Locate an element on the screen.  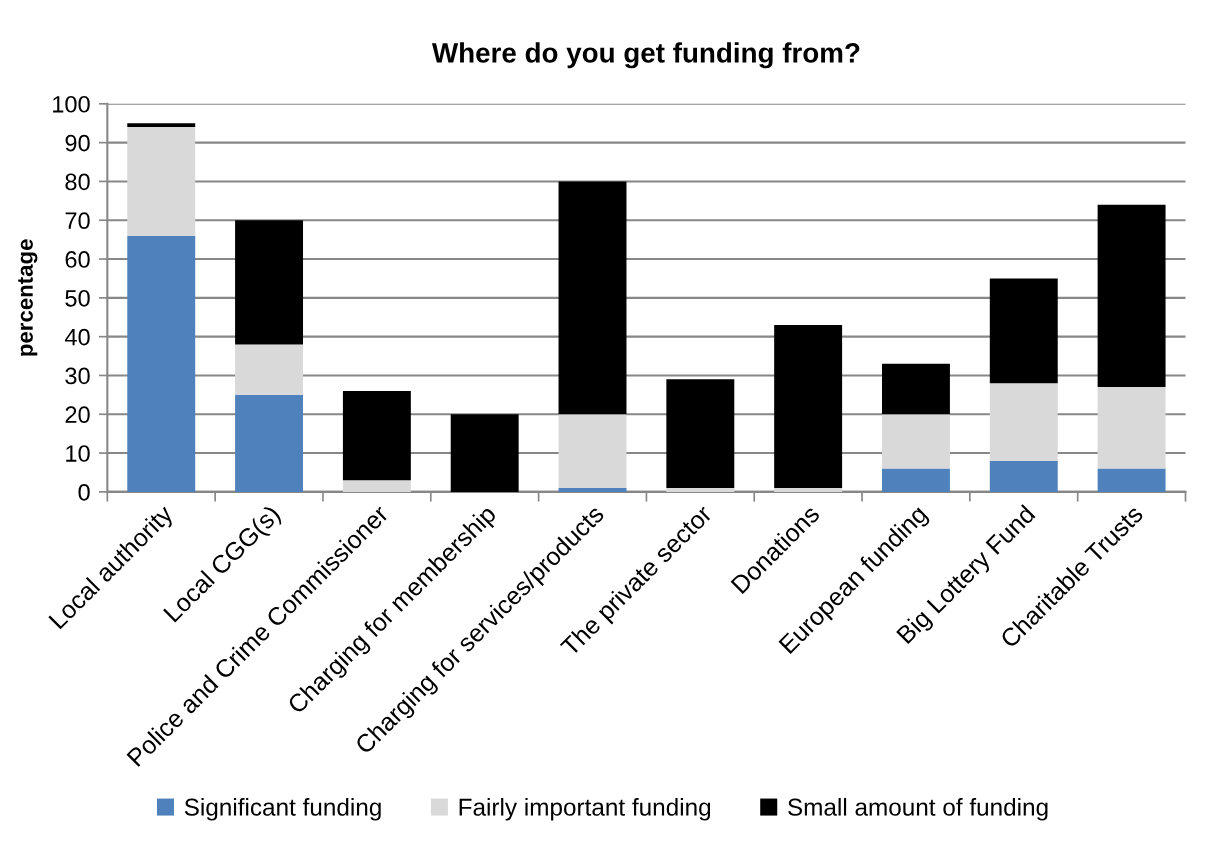
y-tick-label: 20 is located at coordinates (77, 415).